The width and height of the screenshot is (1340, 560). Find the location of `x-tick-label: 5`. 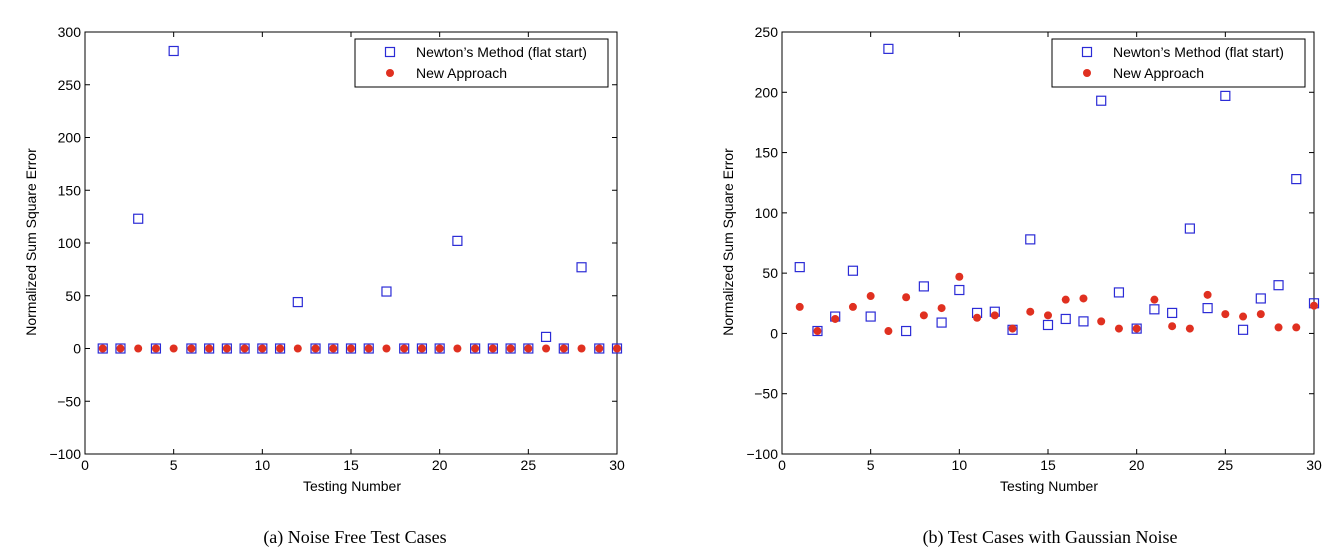

x-tick-label: 5 is located at coordinates (174, 465).